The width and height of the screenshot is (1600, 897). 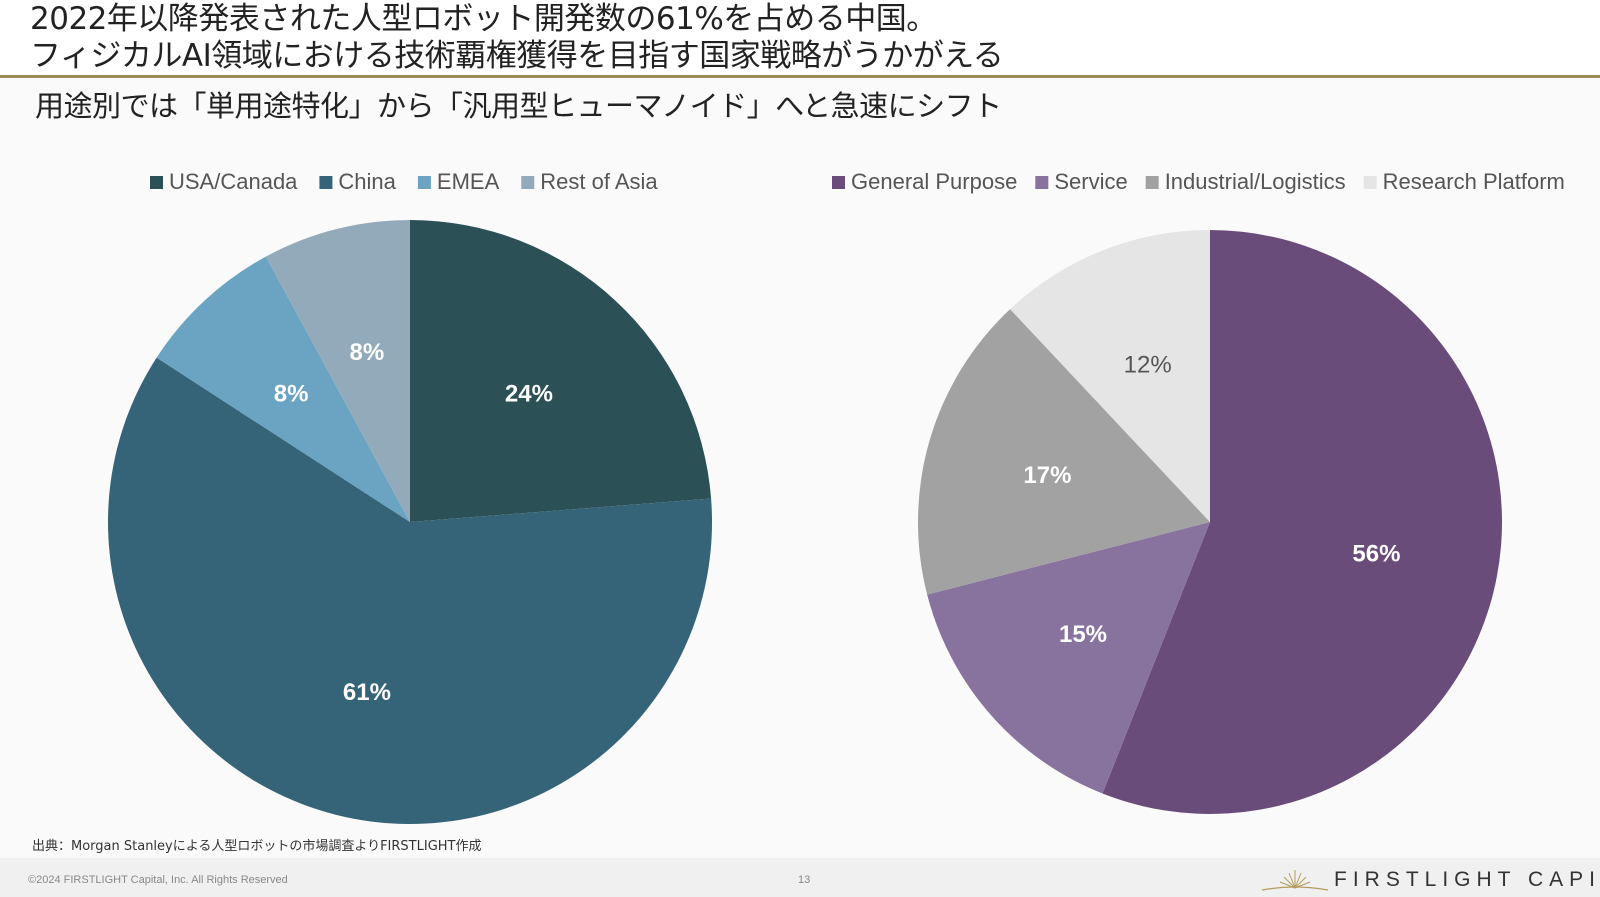 I want to click on data-label-emea: 8%, so click(x=291, y=393).